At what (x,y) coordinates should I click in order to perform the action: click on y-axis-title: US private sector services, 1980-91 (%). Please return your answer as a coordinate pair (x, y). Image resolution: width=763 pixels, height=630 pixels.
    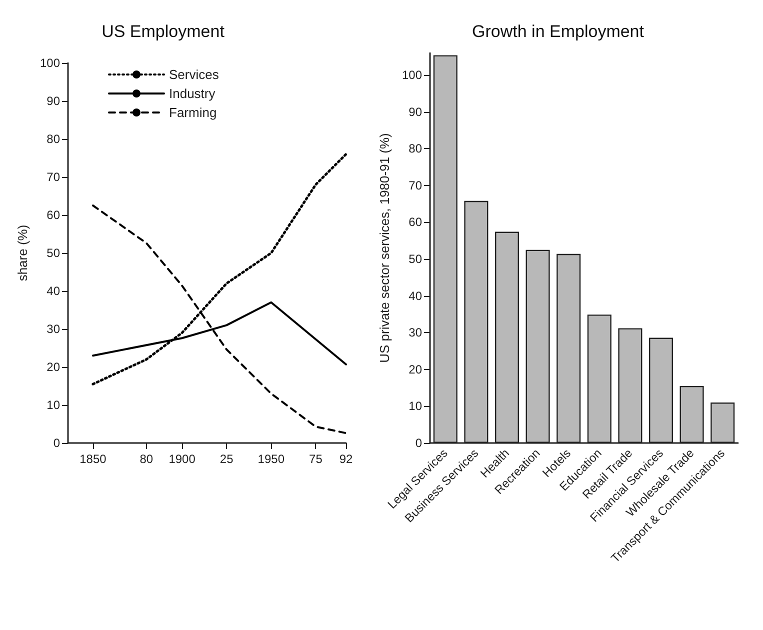
    Looking at the image, I should click on (384, 248).